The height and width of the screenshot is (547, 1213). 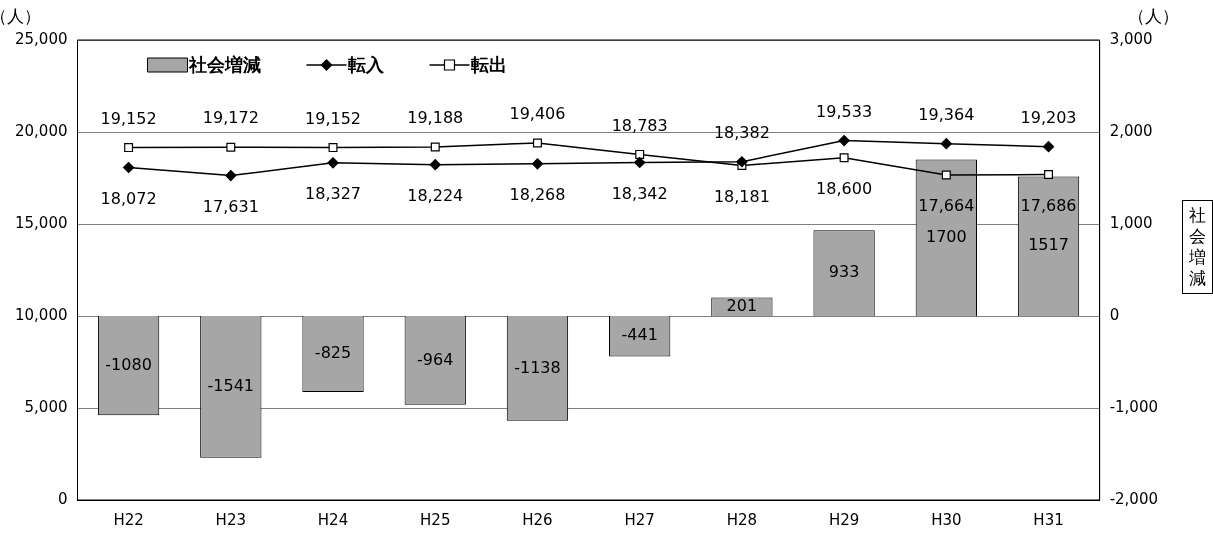 What do you see at coordinates (639, 519) in the screenshot?
I see `x-tick-label: H27` at bounding box center [639, 519].